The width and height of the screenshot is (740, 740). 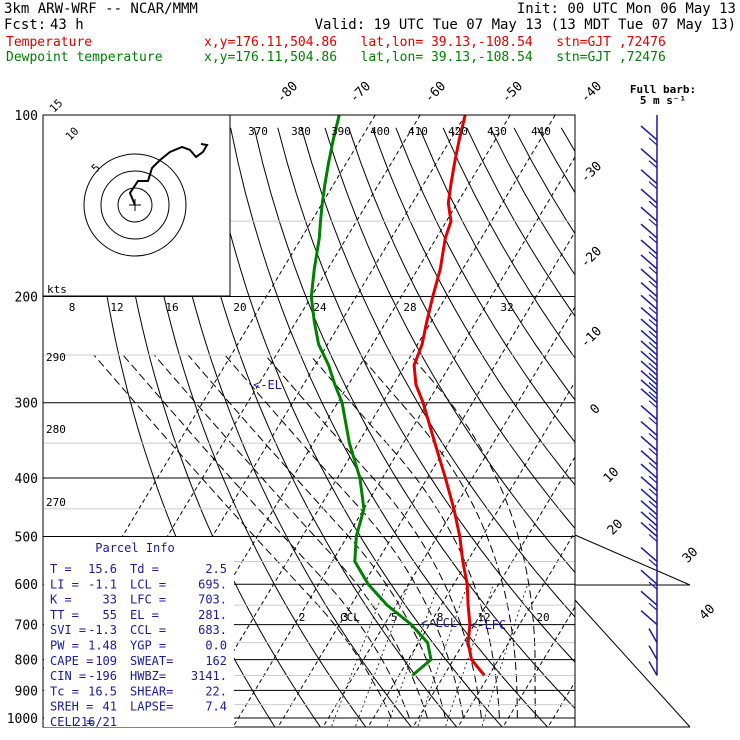 What do you see at coordinates (212, 600) in the screenshot?
I see `parcel-param-value: 703.` at bounding box center [212, 600].